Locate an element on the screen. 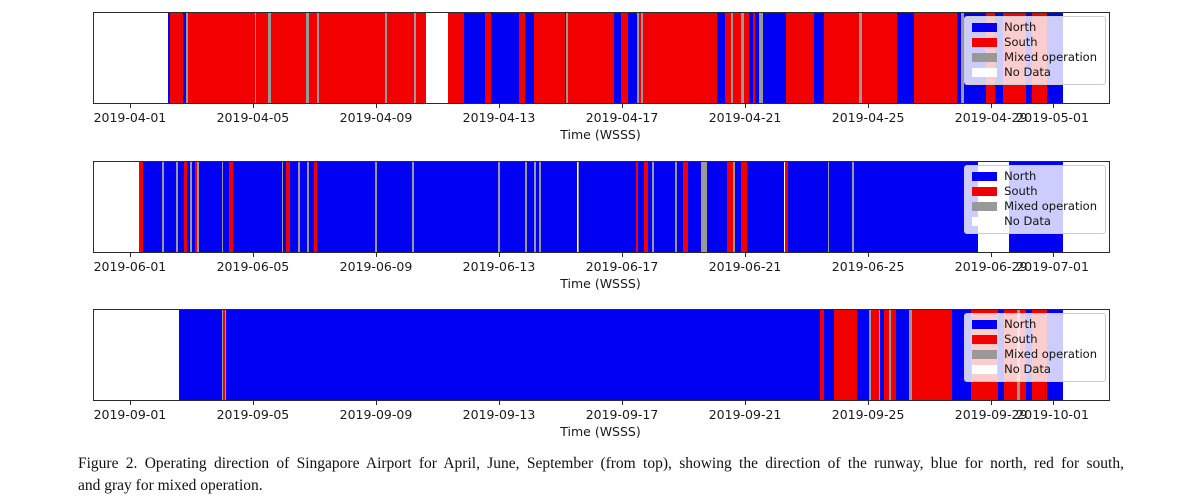 This screenshot has height=498, width=1200. x-tick-label: 2019-07-01 is located at coordinates (1052, 266).